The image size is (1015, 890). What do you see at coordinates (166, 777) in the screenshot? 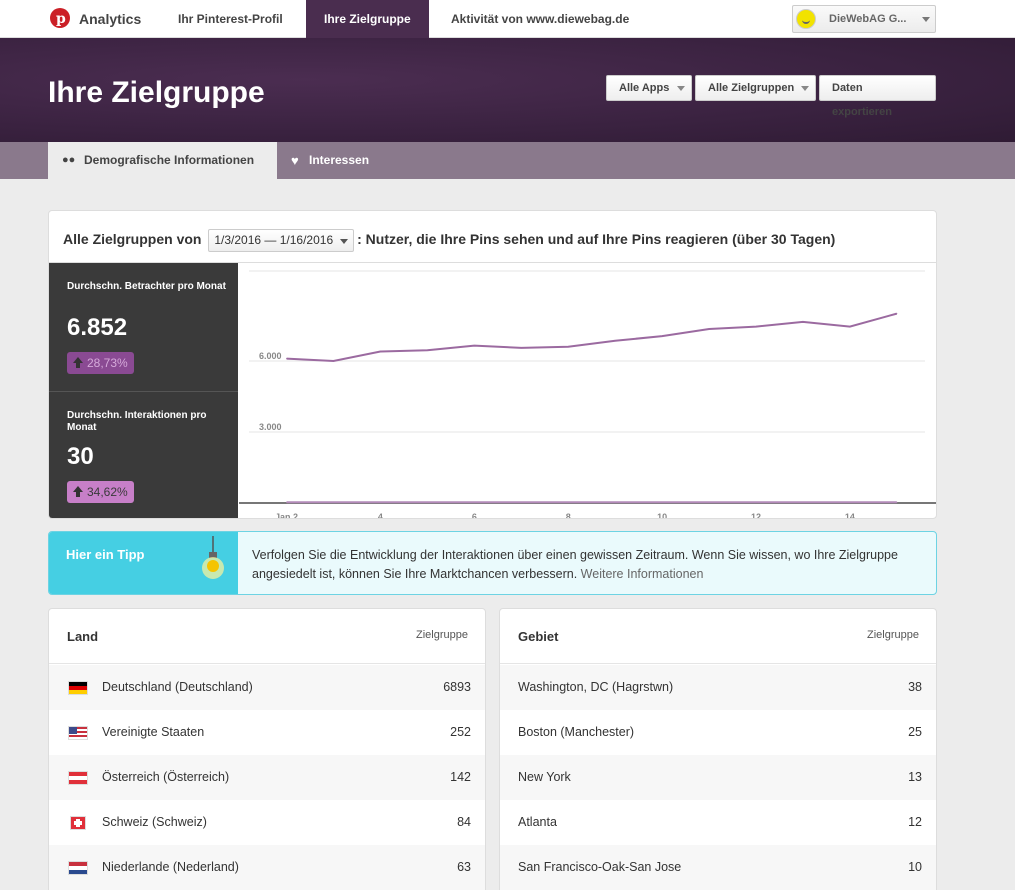
I see `country-name: Österreich (Österreich)` at bounding box center [166, 777].